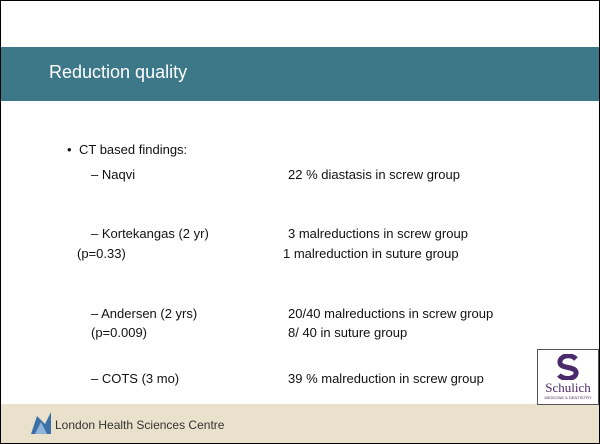 This screenshot has width=600, height=444. I want to click on schulich-logo: Schulich MEDICINE & DENTISTRY, so click(568, 377).